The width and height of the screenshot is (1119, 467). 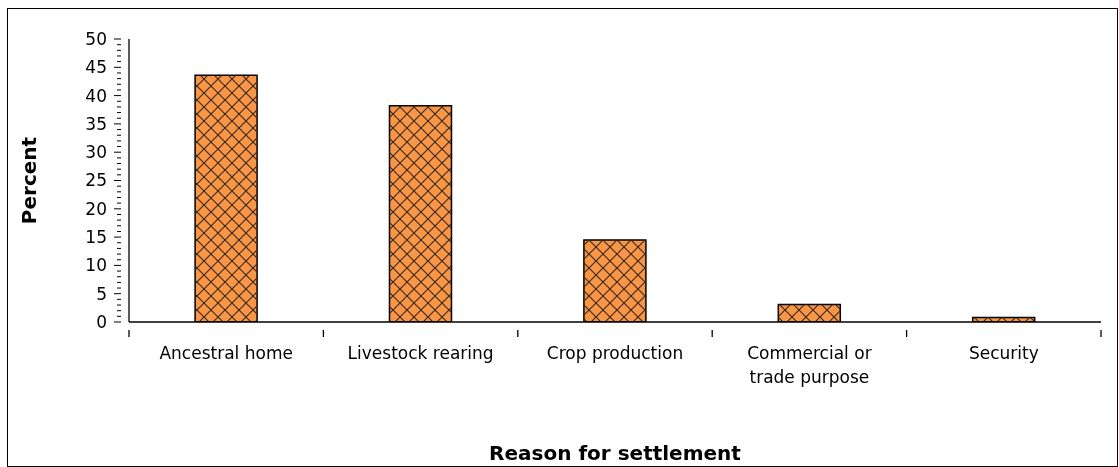 What do you see at coordinates (96, 123) in the screenshot?
I see `y-tick-label: 35` at bounding box center [96, 123].